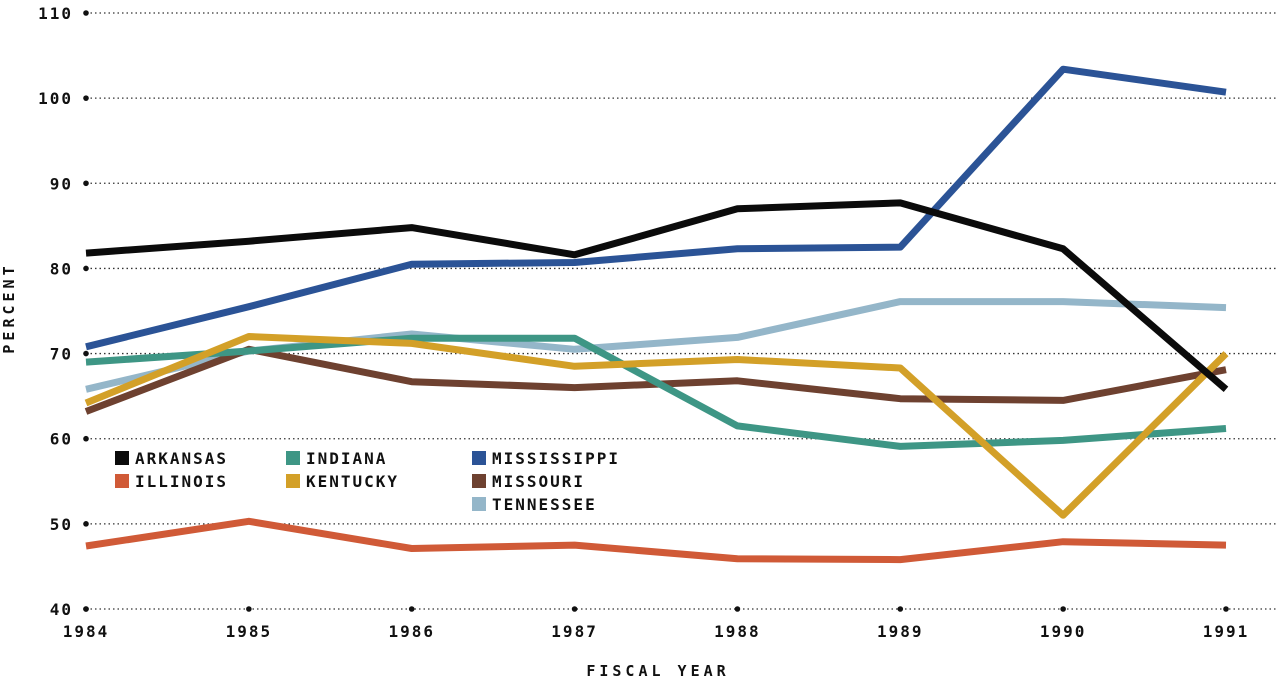 Image resolution: width=1277 pixels, height=682 pixels. I want to click on x-tick-label: 1986, so click(411, 631).